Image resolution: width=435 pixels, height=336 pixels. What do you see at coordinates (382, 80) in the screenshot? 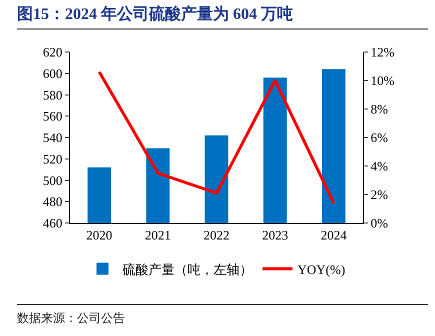
I see `y2-tick-label: 10%` at bounding box center [382, 80].